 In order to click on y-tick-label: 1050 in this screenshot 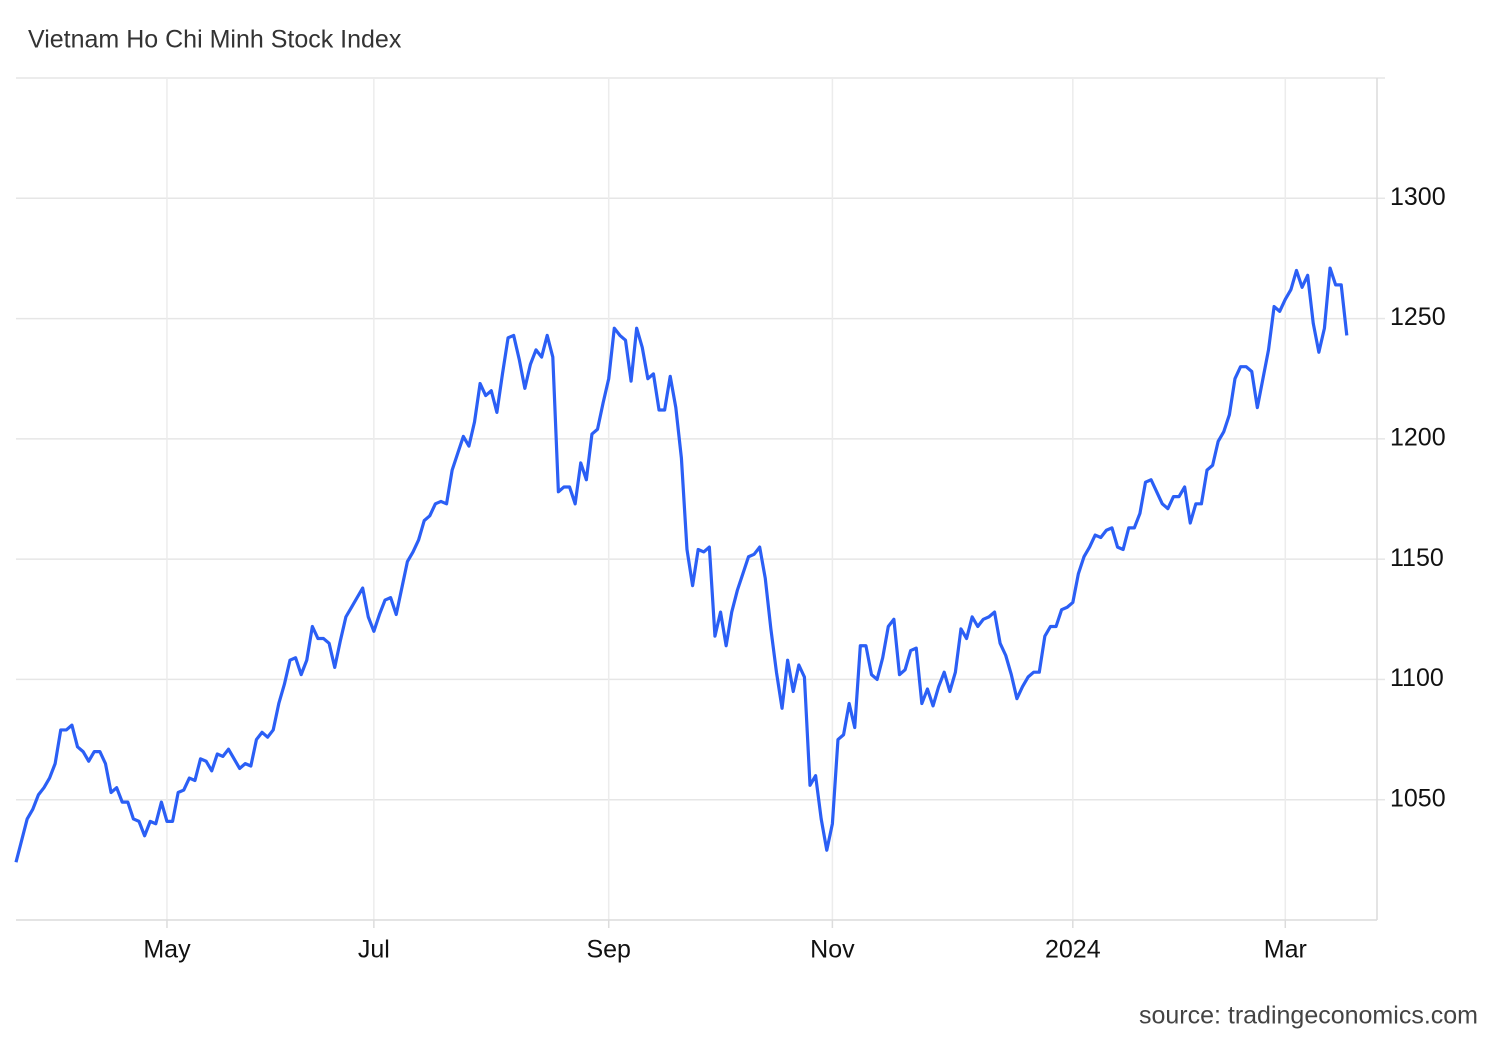, I will do `click(1418, 798)`.